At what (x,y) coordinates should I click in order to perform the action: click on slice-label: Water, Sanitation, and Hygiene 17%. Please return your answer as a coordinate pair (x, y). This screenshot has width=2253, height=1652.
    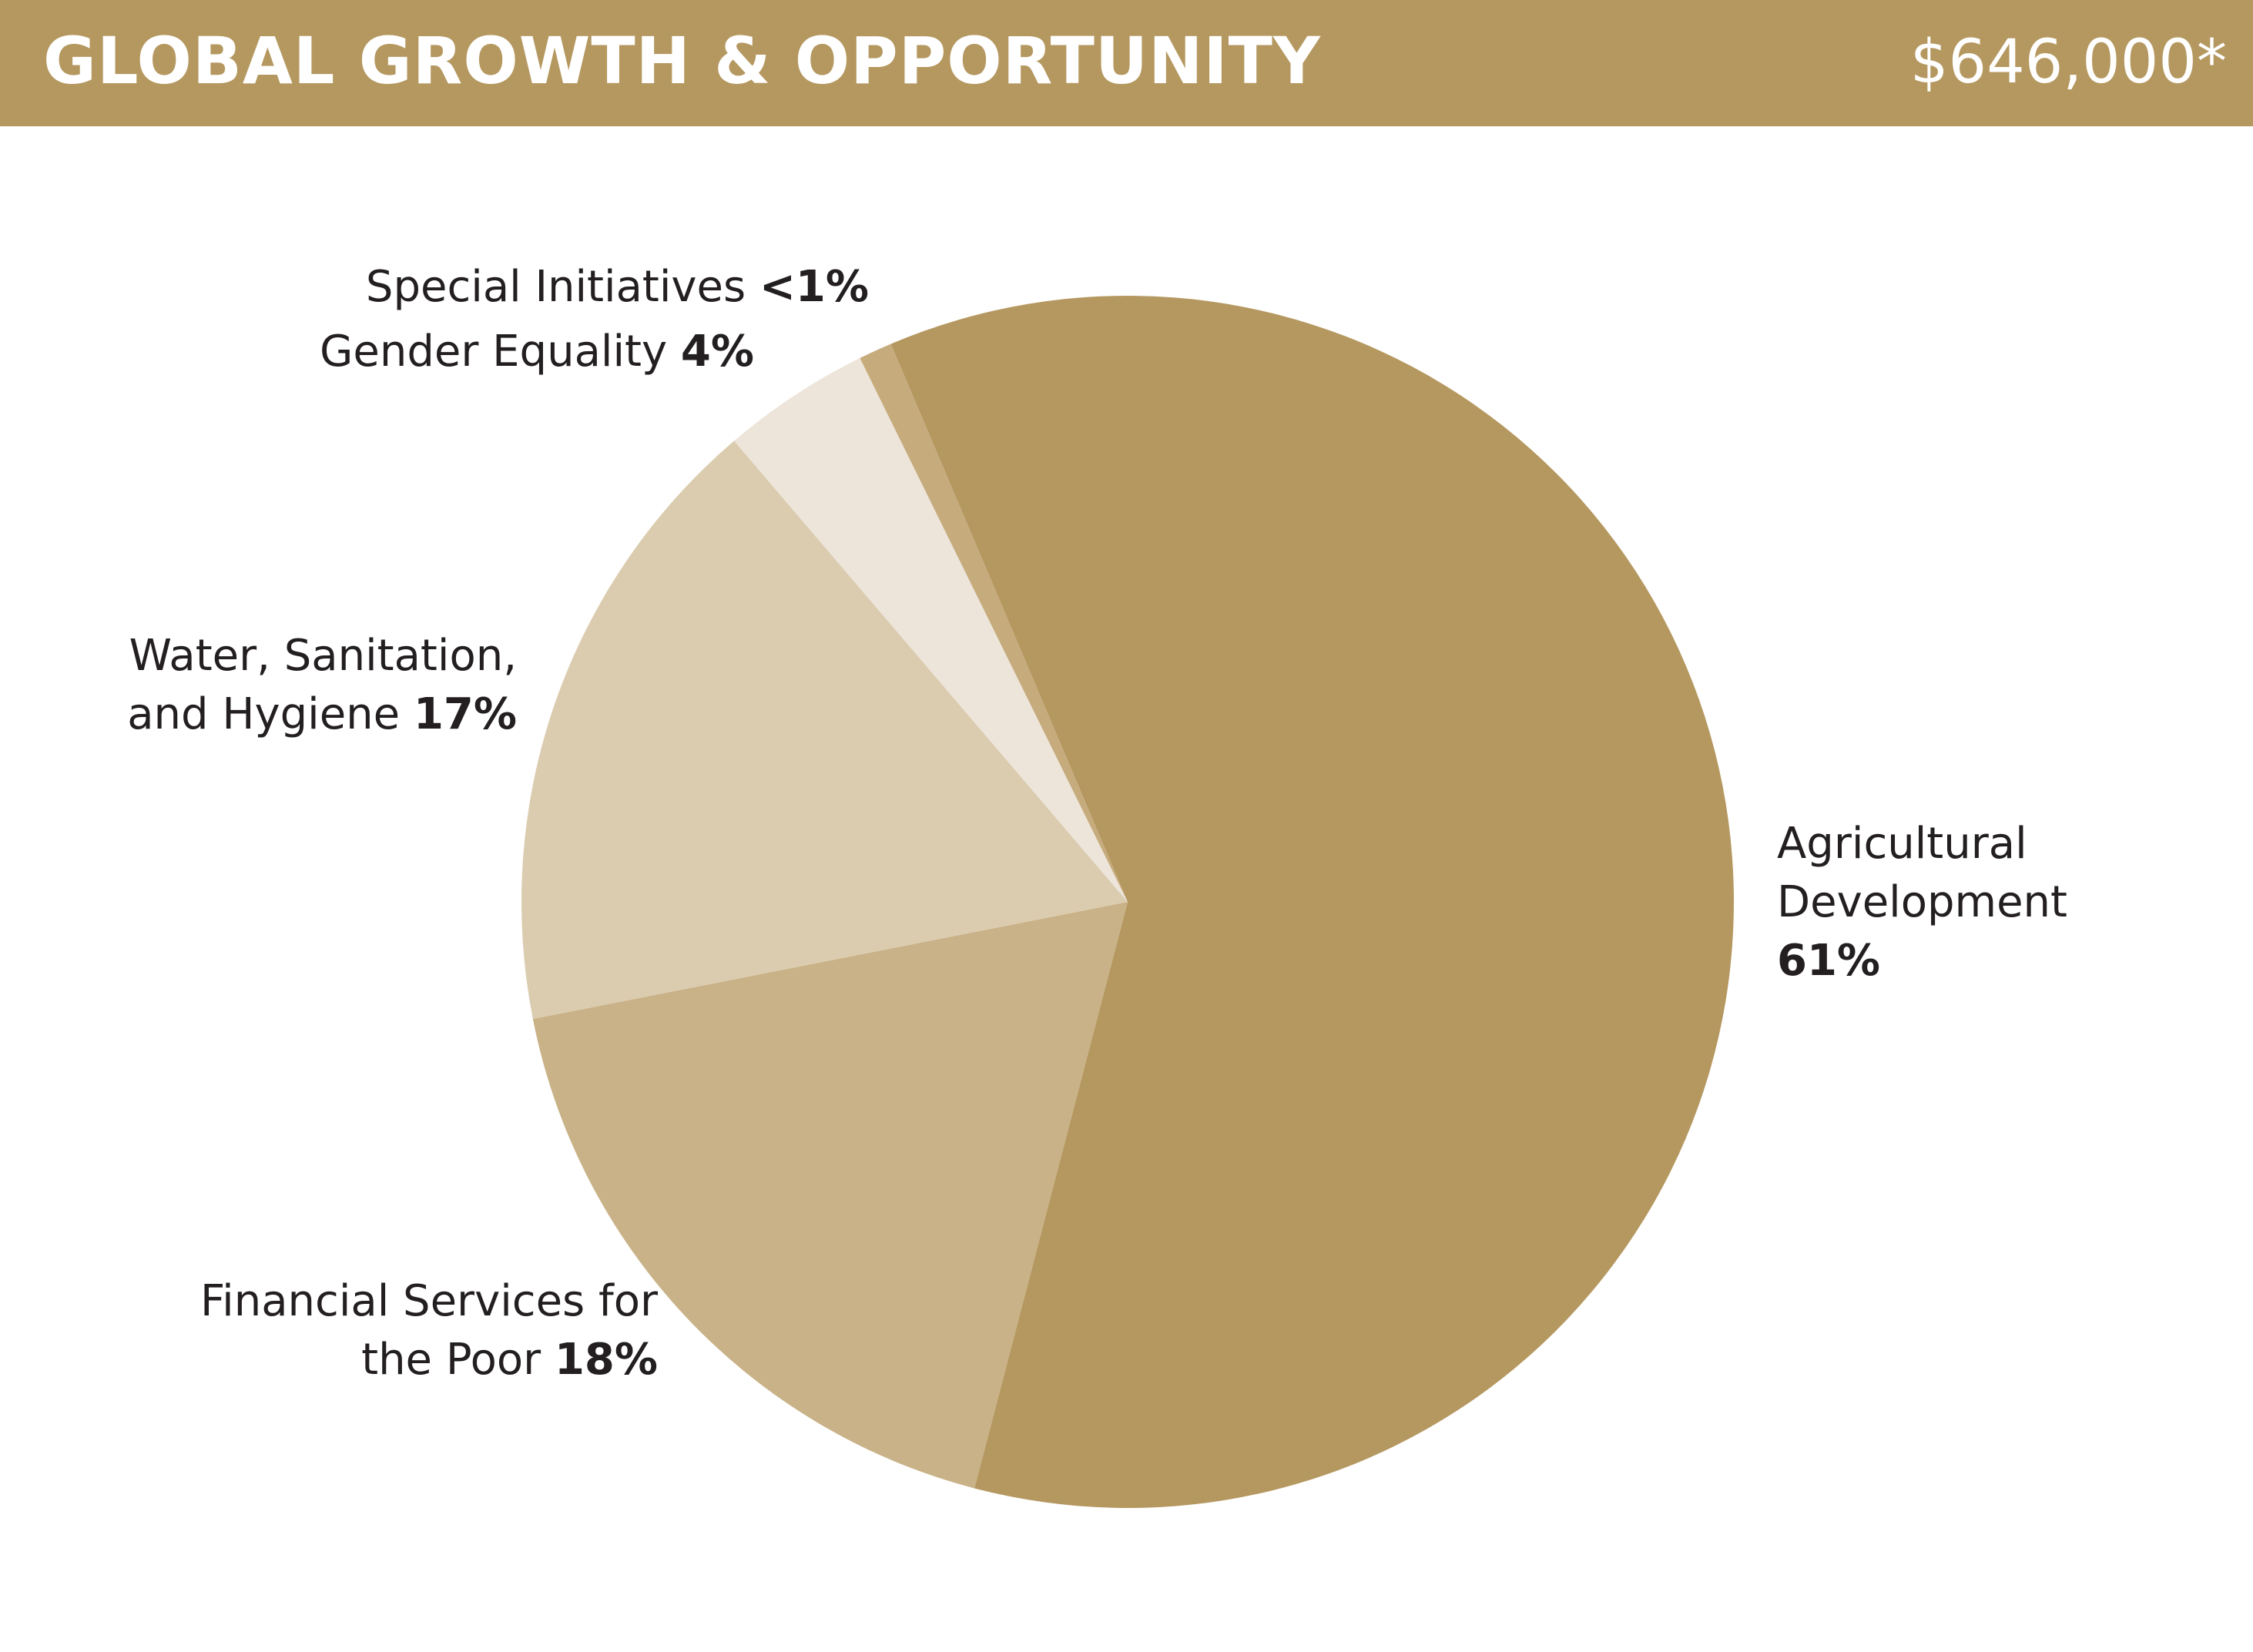
    Looking at the image, I should click on (293, 685).